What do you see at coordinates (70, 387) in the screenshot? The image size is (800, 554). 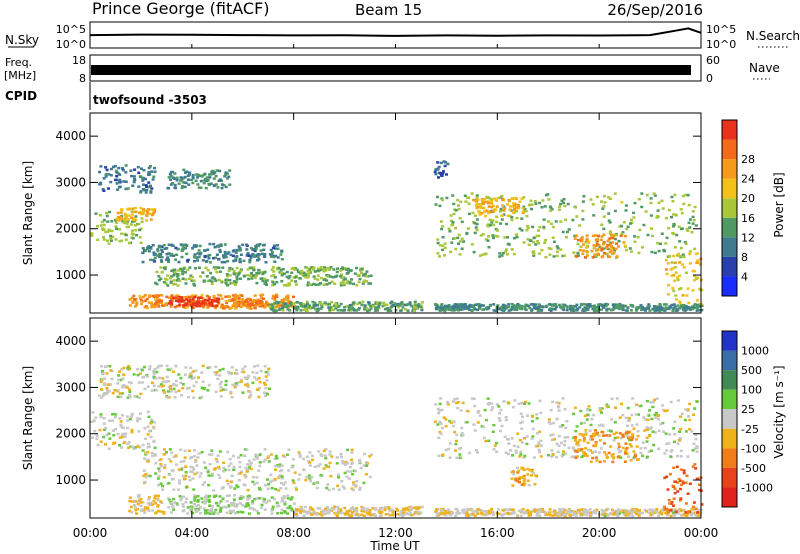 I see `y-tick-label: 3000` at bounding box center [70, 387].